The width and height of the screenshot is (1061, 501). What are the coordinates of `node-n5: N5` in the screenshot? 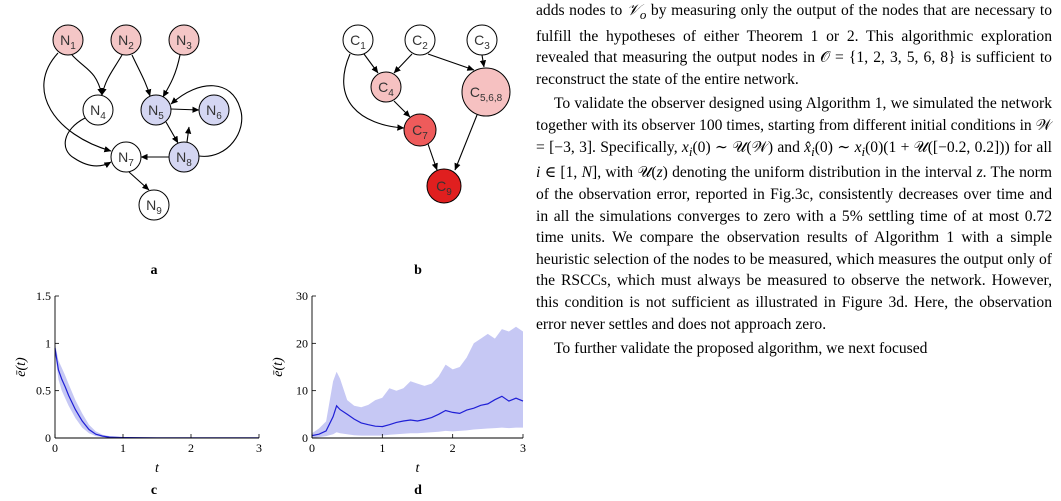 It's located at (156, 110).